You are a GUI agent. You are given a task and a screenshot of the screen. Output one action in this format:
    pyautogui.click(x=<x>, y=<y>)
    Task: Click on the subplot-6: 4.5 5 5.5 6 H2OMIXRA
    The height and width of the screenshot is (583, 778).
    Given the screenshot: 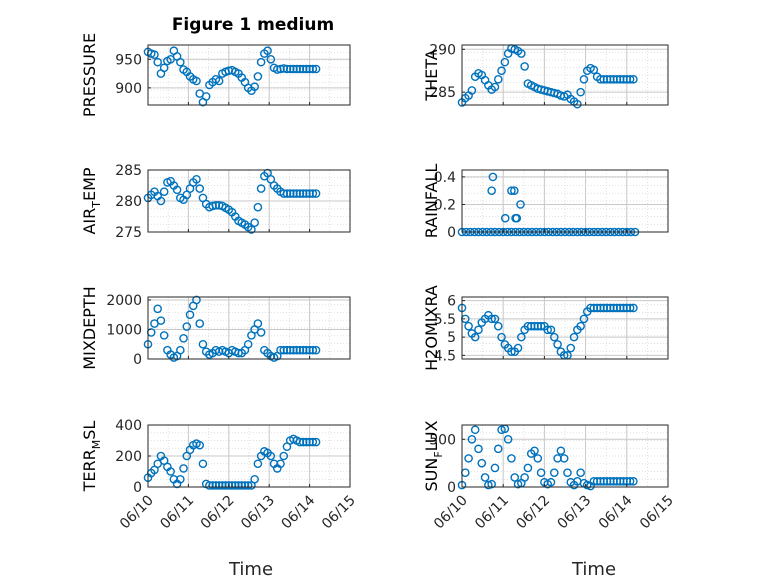 What is the action you would take?
    pyautogui.click(x=545, y=328)
    